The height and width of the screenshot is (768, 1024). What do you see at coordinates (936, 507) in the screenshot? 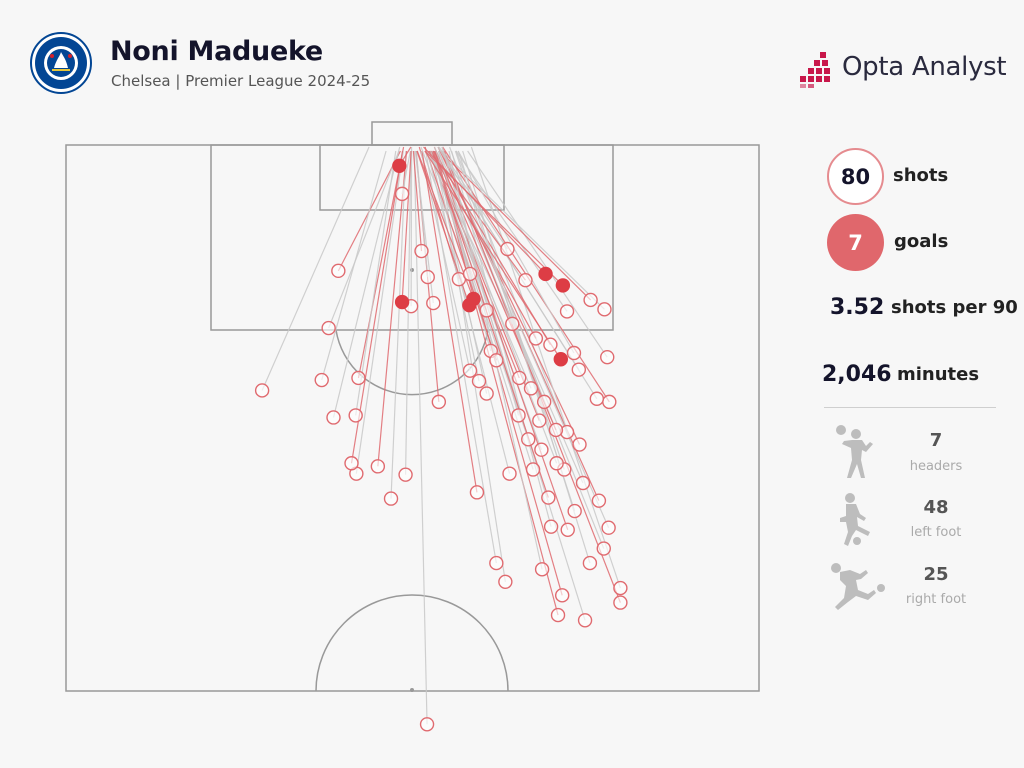
I see `left-foot-count: 48` at bounding box center [936, 507].